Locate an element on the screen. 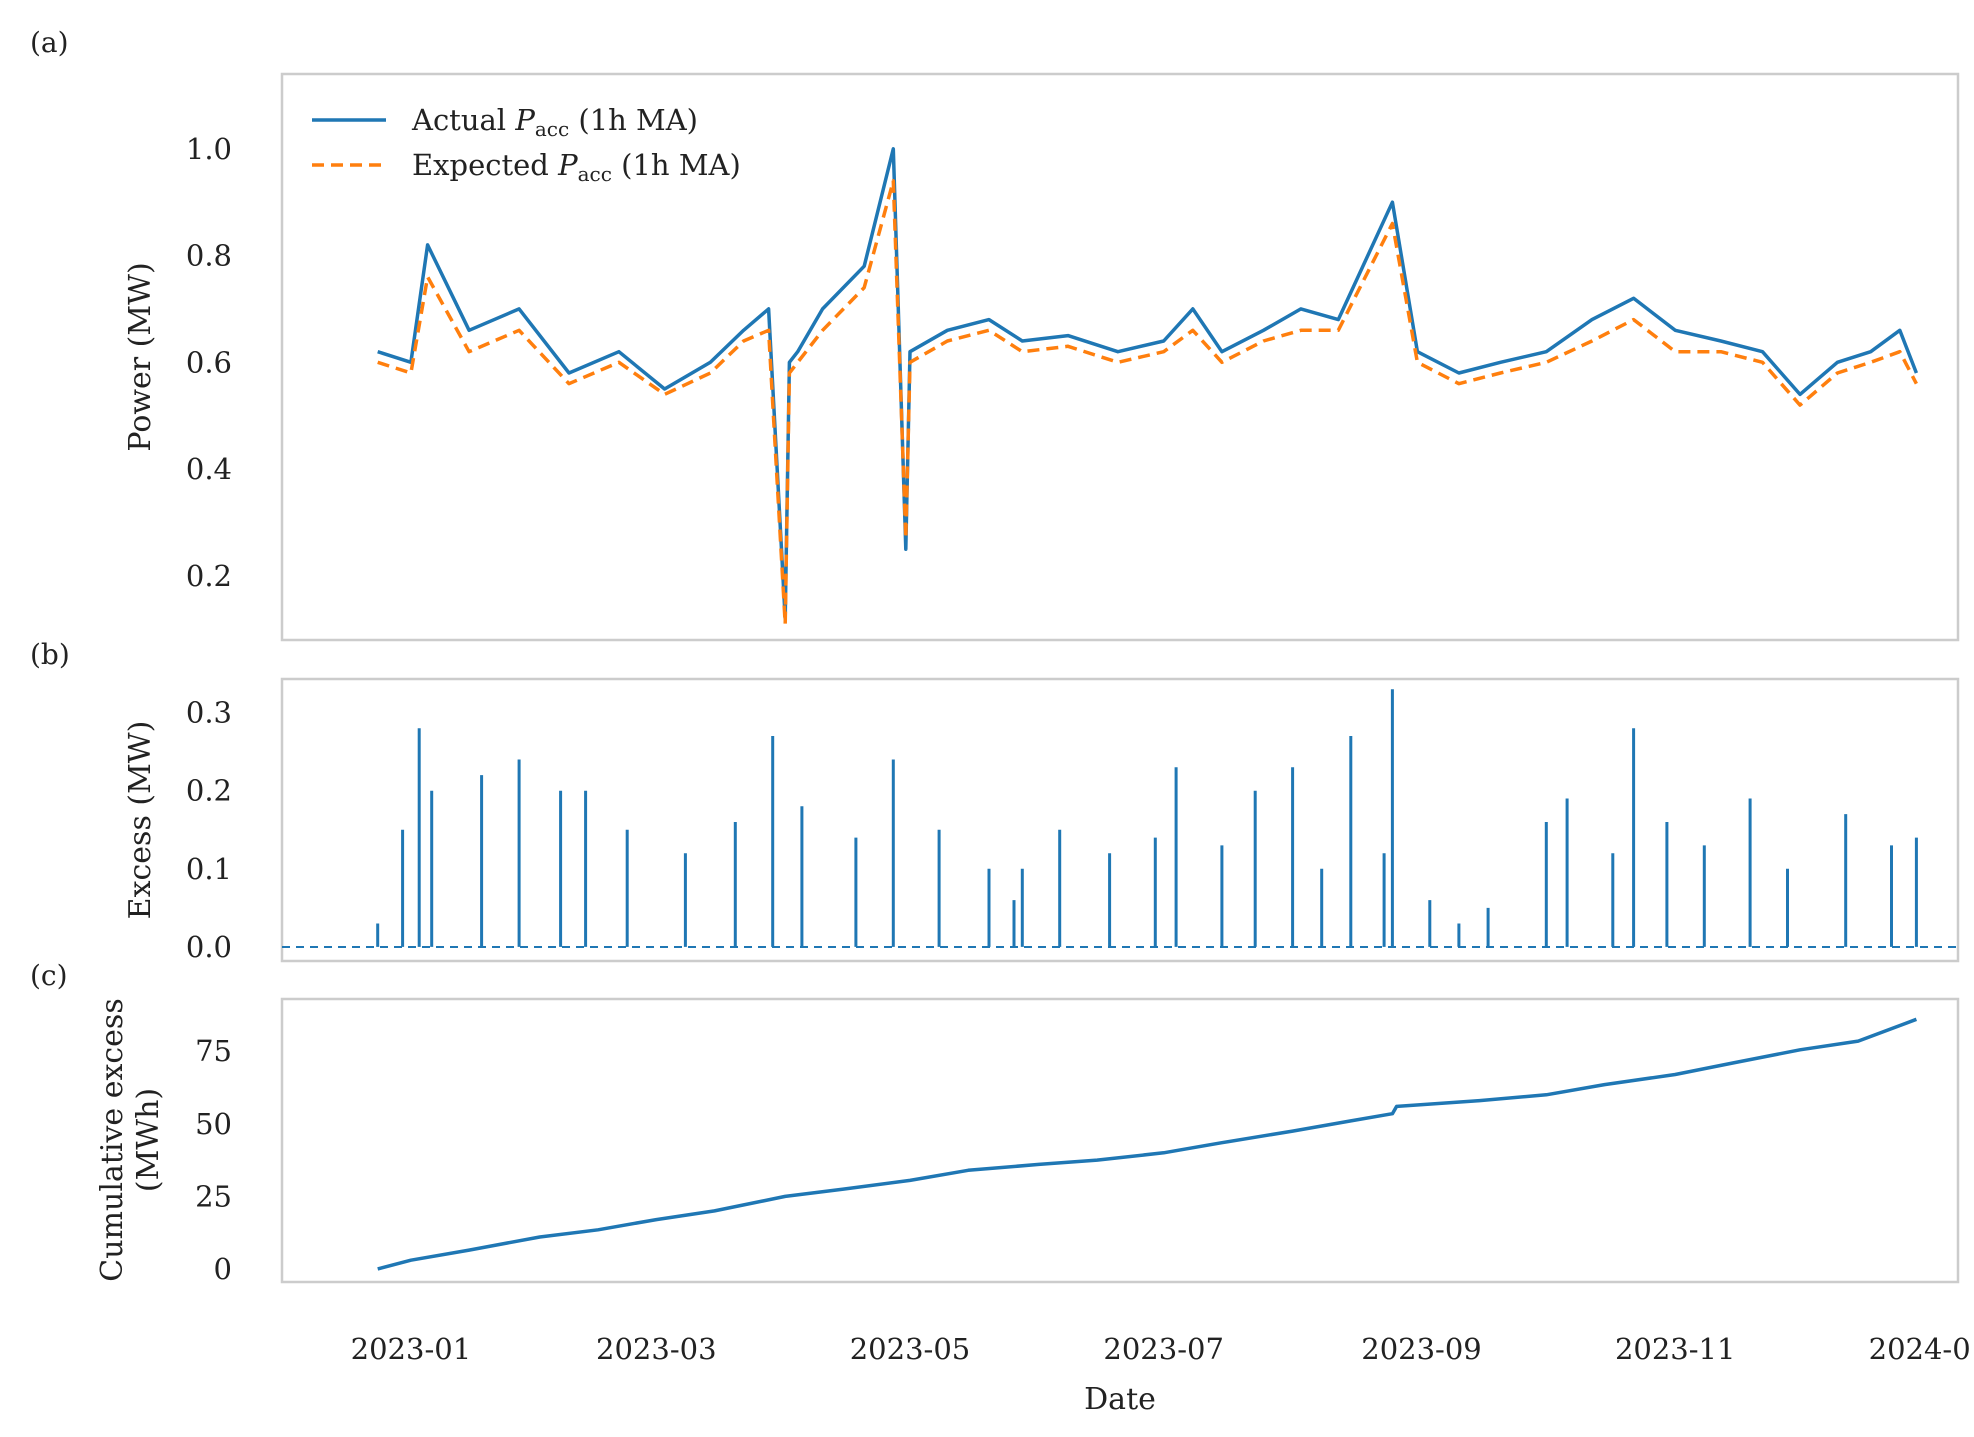  x-tick-label: 2023-01 is located at coordinates (411, 1349).